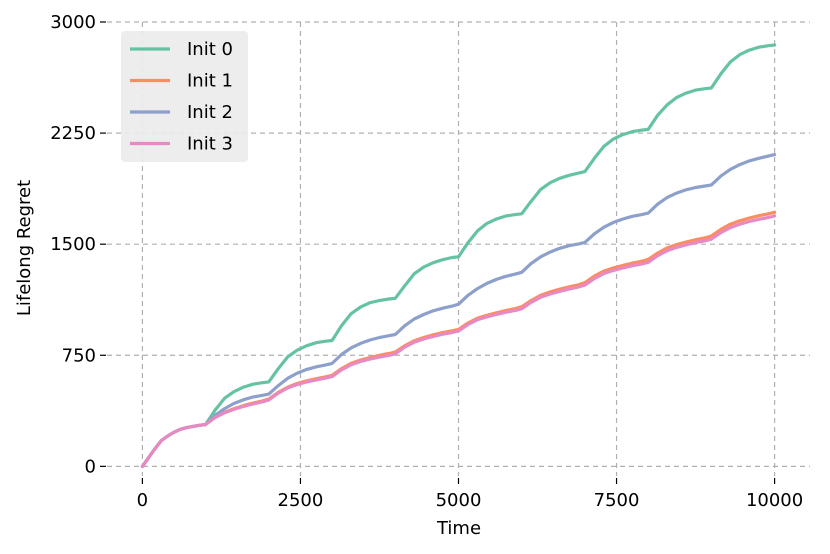 The image size is (830, 554). Describe the element at coordinates (617, 500) in the screenshot. I see `x-tick-label: 7500` at that location.